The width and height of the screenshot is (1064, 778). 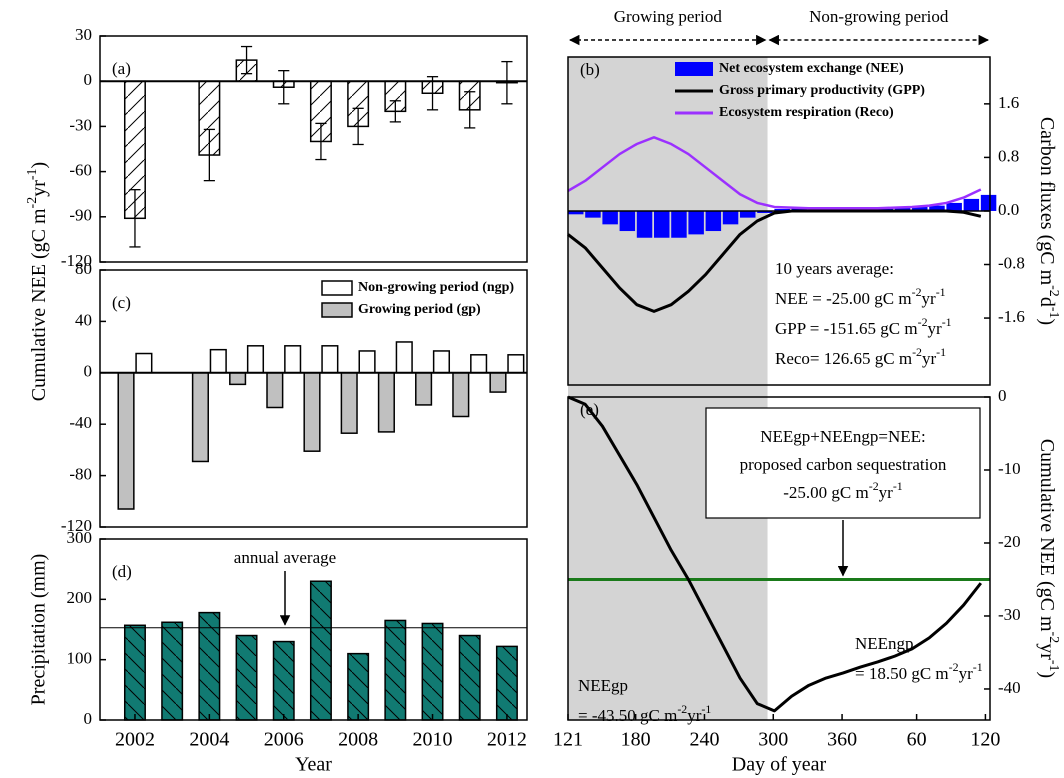 I want to click on x-axis-title: Day of year, so click(x=779, y=765).